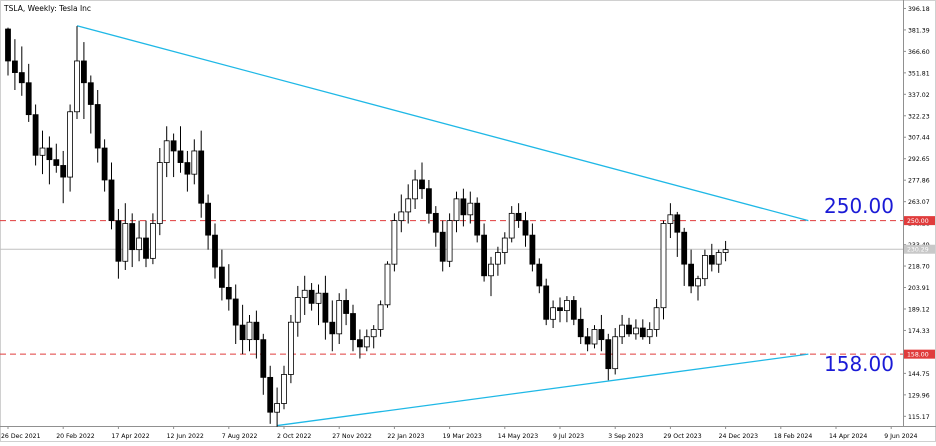 The height and width of the screenshot is (446, 936). Describe the element at coordinates (900, 436) in the screenshot. I see `x-tick-label: 9 Jun 2024` at that location.